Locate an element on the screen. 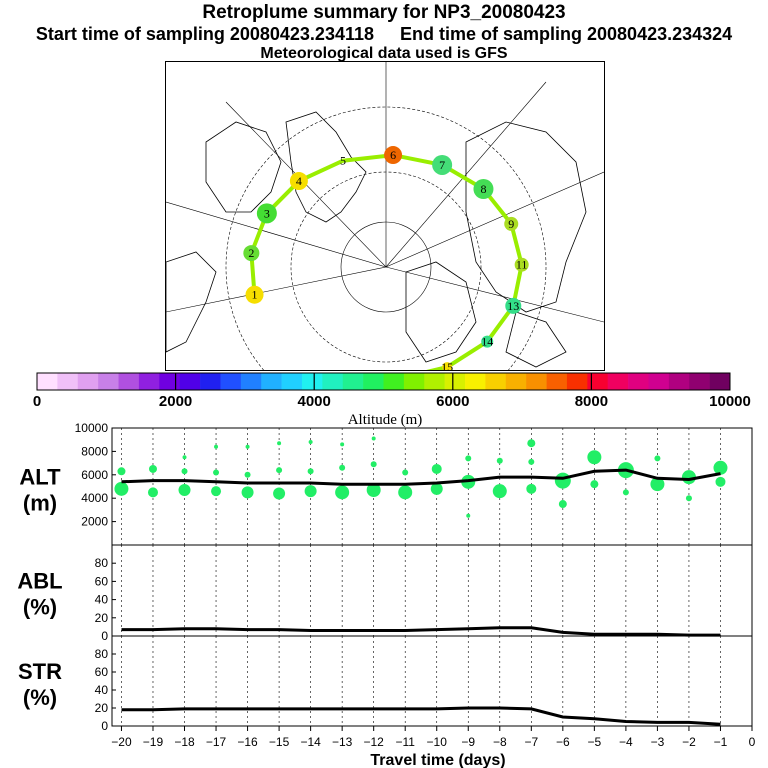 The height and width of the screenshot is (768, 768). start-time-label: Start time of sampling 20080423.234118 is located at coordinates (204, 34).